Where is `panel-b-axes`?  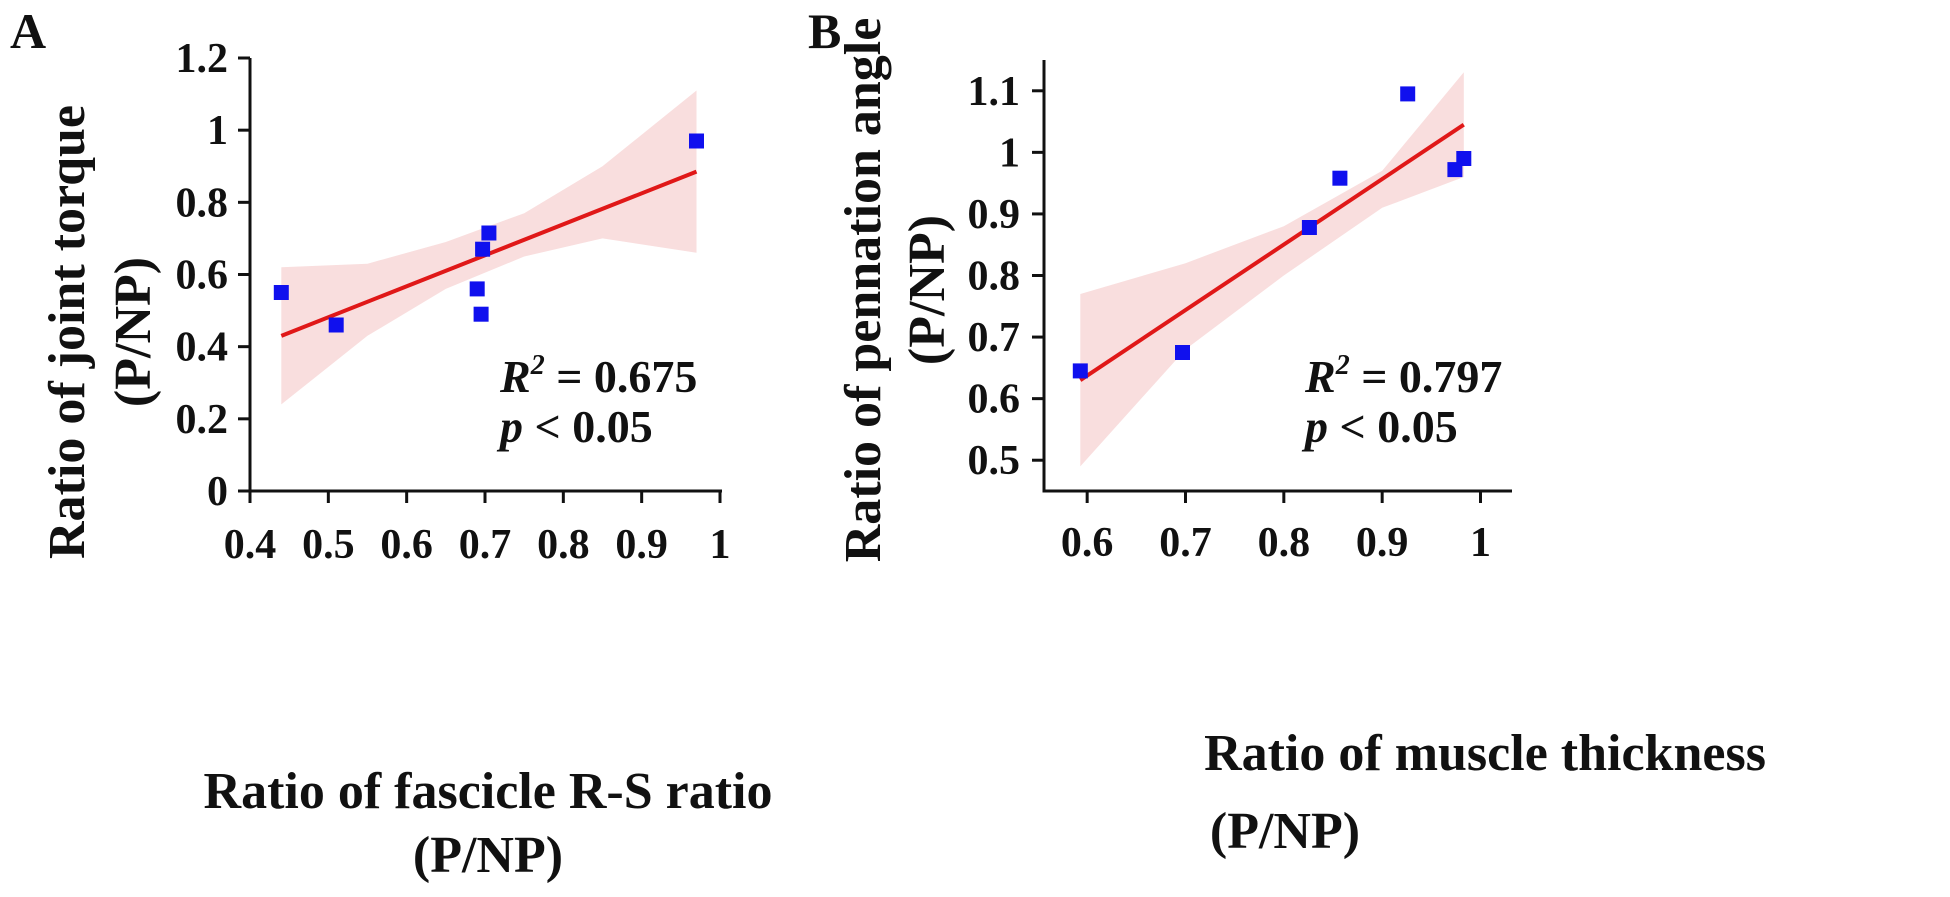 panel-b-axes is located at coordinates (1272, 281).